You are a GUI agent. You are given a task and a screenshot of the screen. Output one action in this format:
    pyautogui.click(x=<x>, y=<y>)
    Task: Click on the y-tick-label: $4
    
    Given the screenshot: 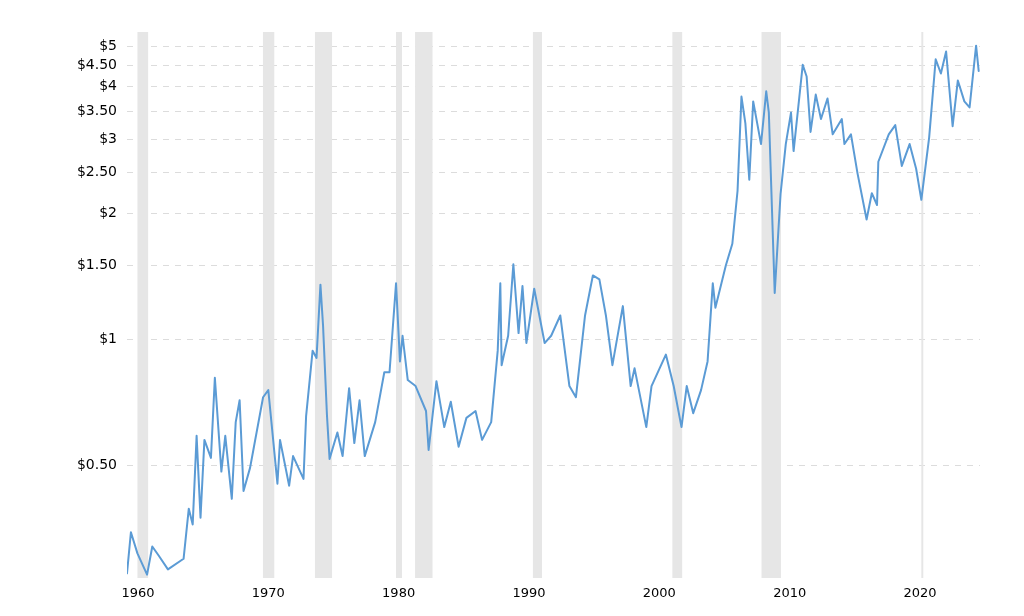 What is the action you would take?
    pyautogui.click(x=108, y=85)
    